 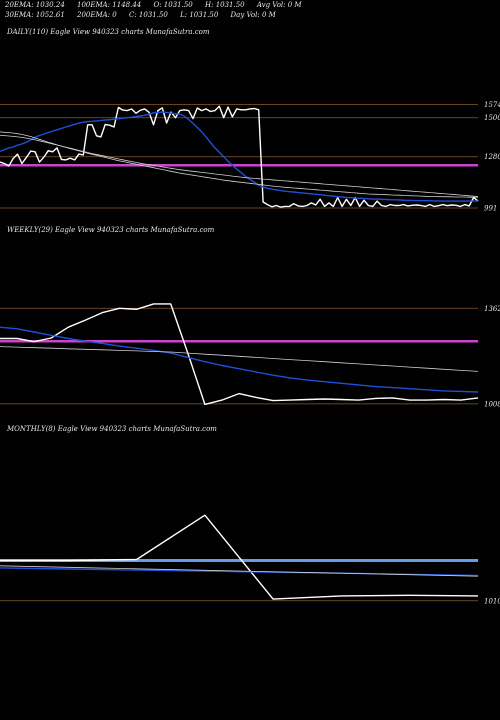 I want to click on weekly-series-price, so click(x=239, y=354).